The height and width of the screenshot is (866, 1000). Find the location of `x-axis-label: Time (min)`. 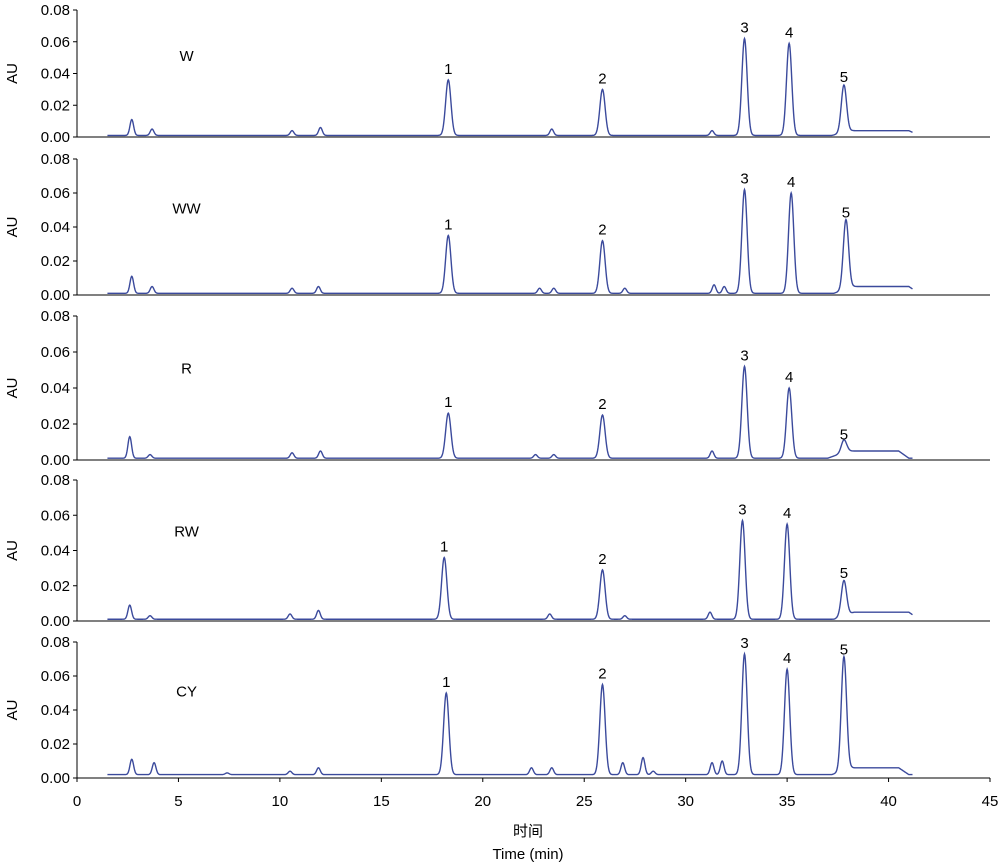

x-axis-label: Time (min) is located at coordinates (527, 854).